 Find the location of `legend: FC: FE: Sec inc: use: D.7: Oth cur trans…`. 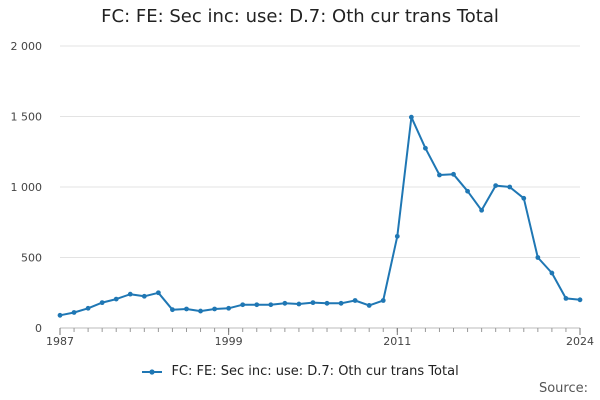

legend: FC: FE: Sec inc: use: D.7: Oth cur trans… is located at coordinates (300, 371).